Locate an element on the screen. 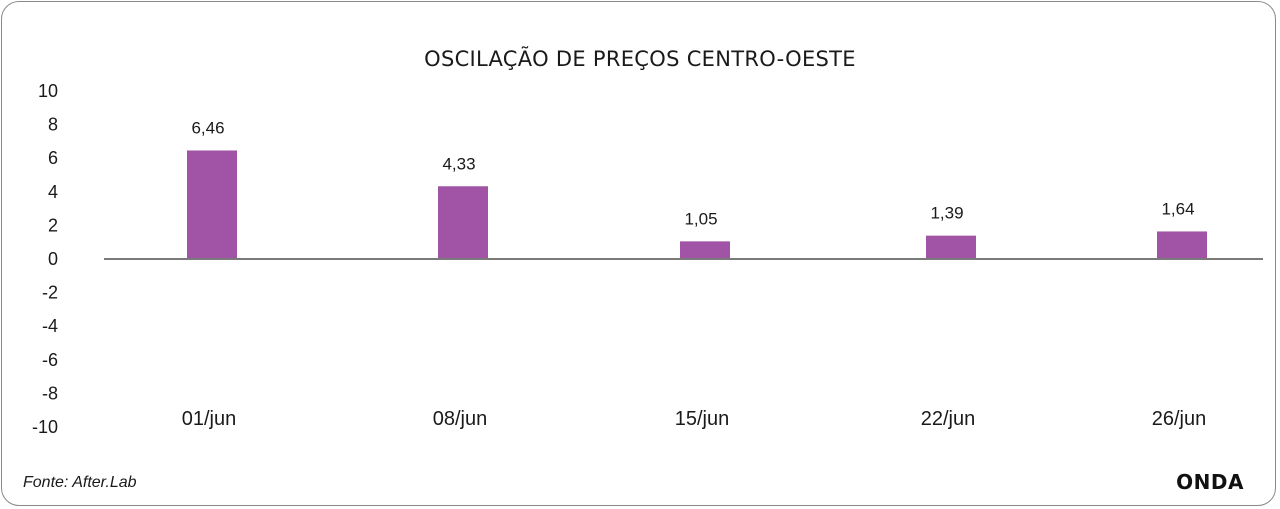 This screenshot has width=1280, height=509. category-labels: 01/jun 08/jun 15/jun 22/jun 26/jun is located at coordinates (694, 419).